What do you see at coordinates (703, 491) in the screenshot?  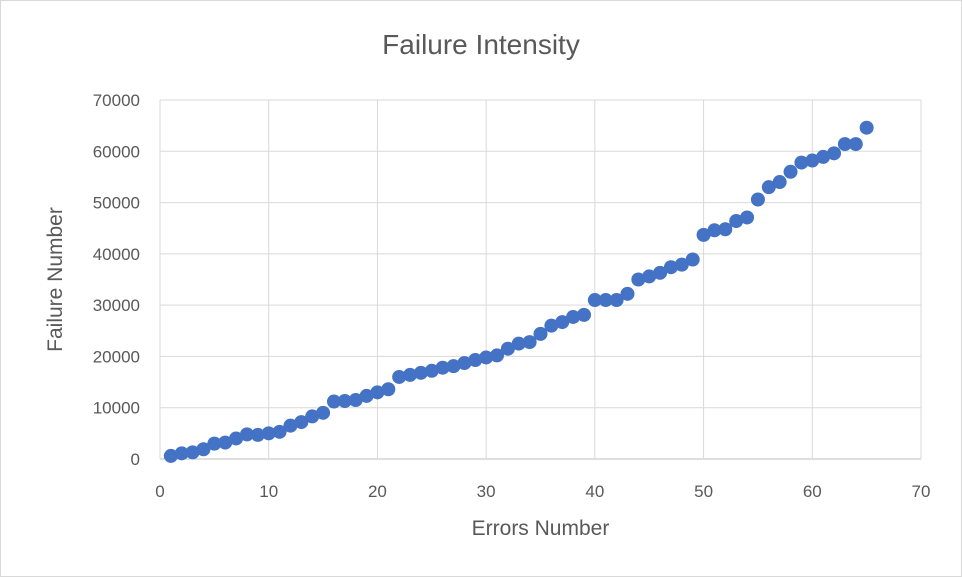 I see `x-tick-label: 50` at bounding box center [703, 491].